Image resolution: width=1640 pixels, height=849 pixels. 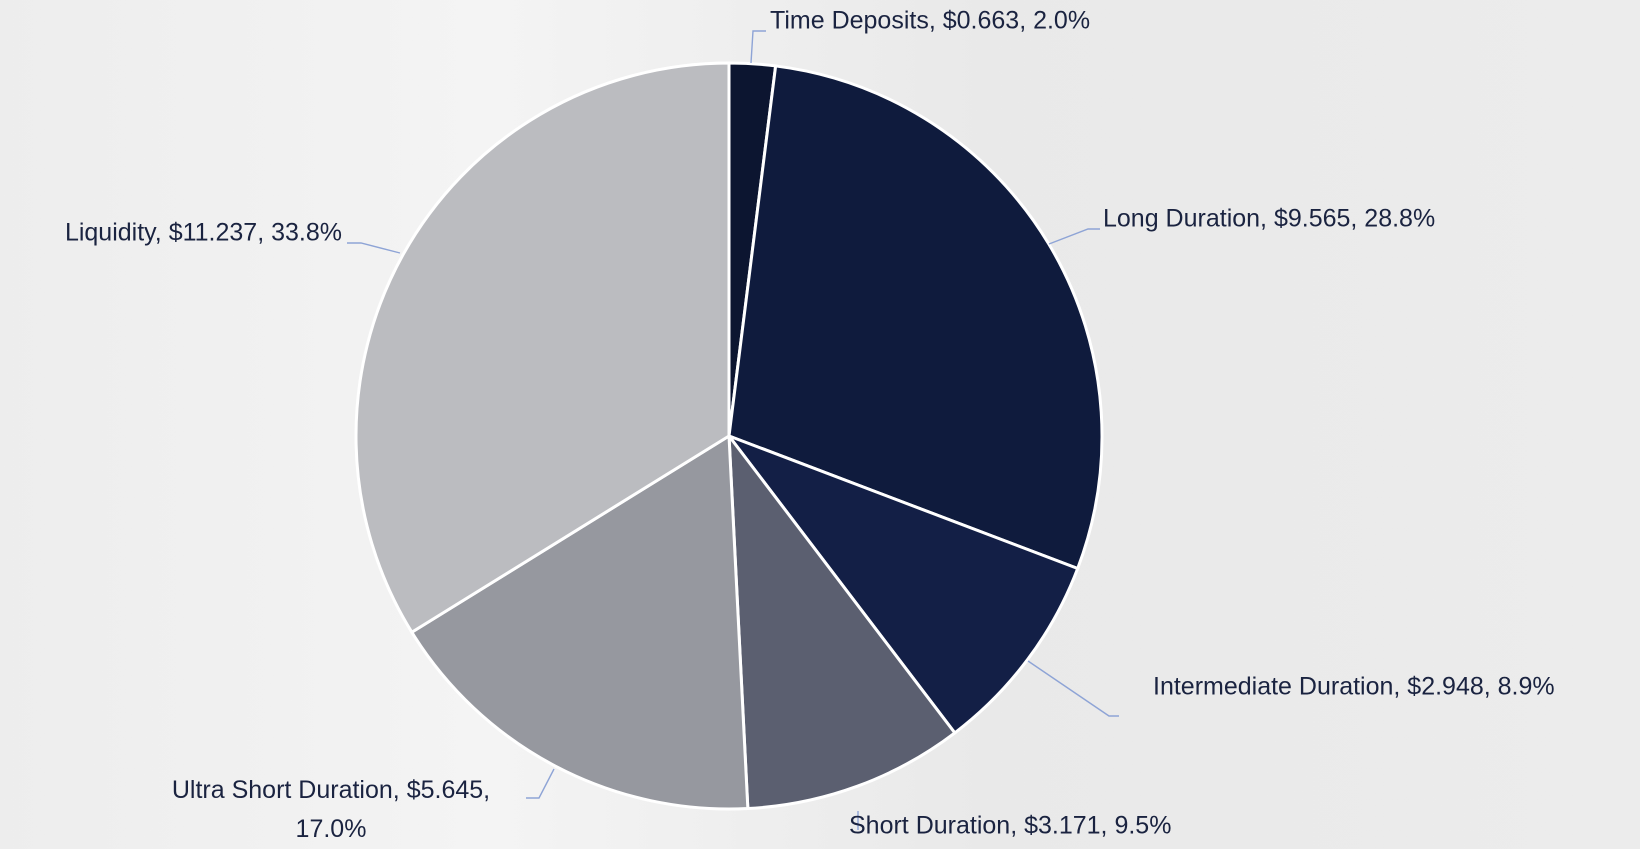 What do you see at coordinates (203, 232) in the screenshot?
I see `data-label: Liquidity, $11.237, 33.8%` at bounding box center [203, 232].